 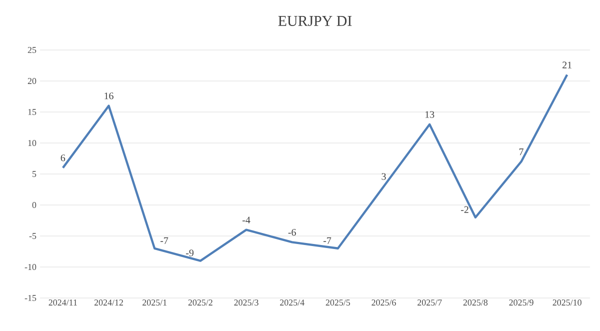 I want to click on x-tick-label: 2024/12, so click(x=108, y=303).